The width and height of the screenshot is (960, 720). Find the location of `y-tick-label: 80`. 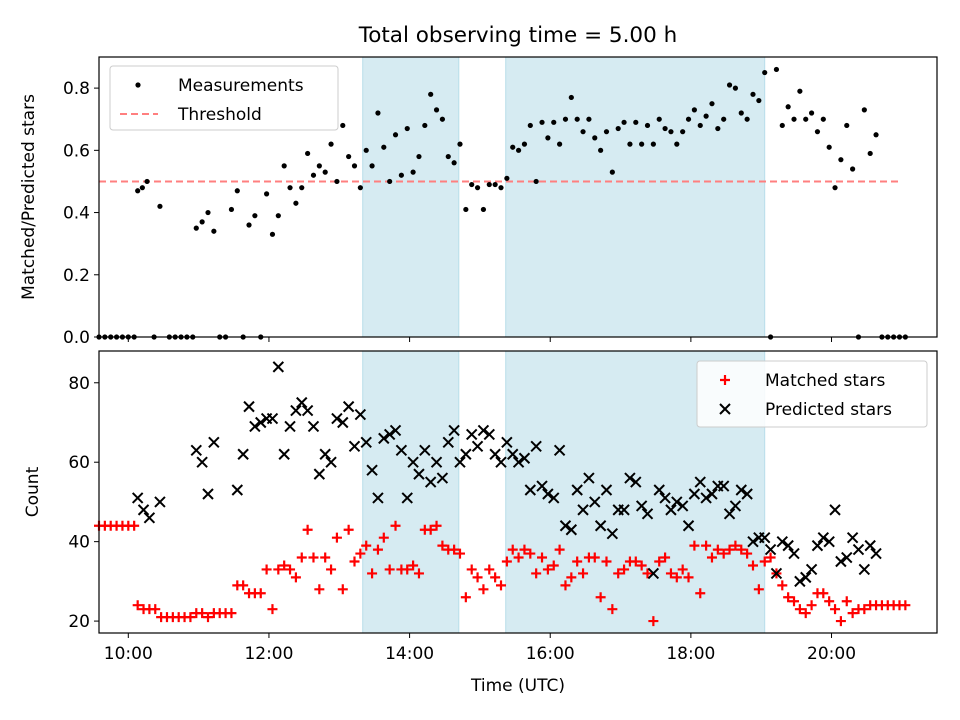

y-tick-label: 80 is located at coordinates (79, 384).